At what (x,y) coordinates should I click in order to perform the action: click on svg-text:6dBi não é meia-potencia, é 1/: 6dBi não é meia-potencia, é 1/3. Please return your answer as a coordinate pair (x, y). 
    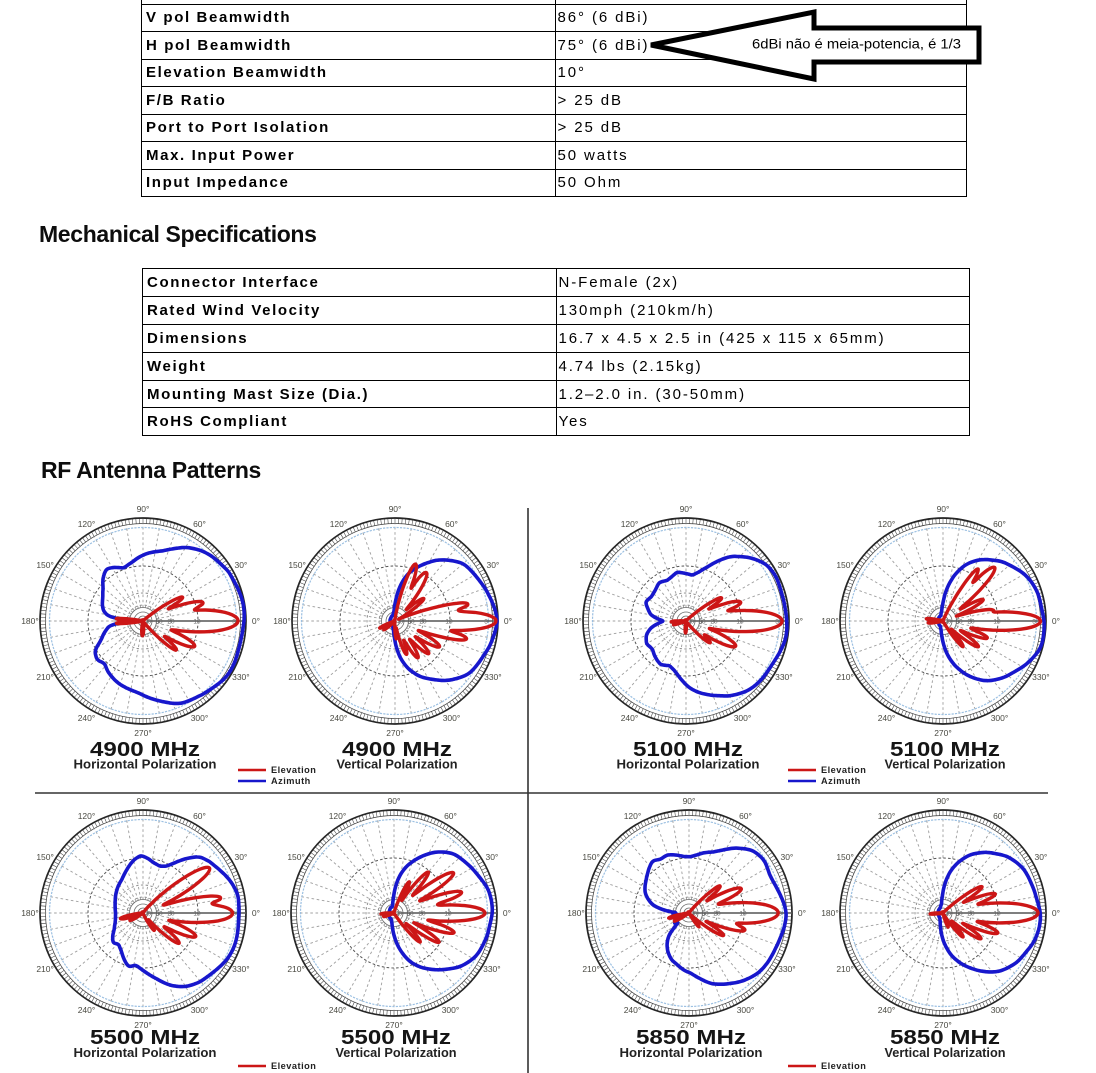
    Looking at the image, I should click on (856, 44).